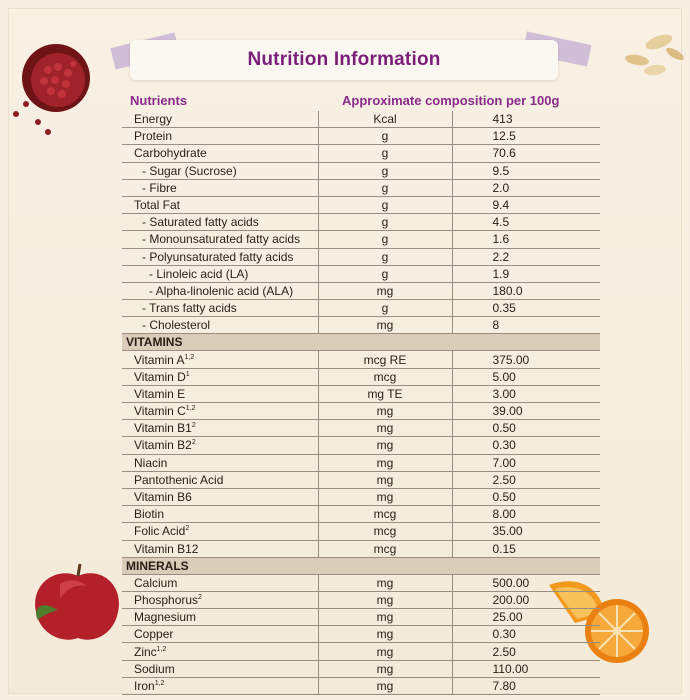  Describe the element at coordinates (154, 634) in the screenshot. I see `nutrient-name: Copper` at that location.